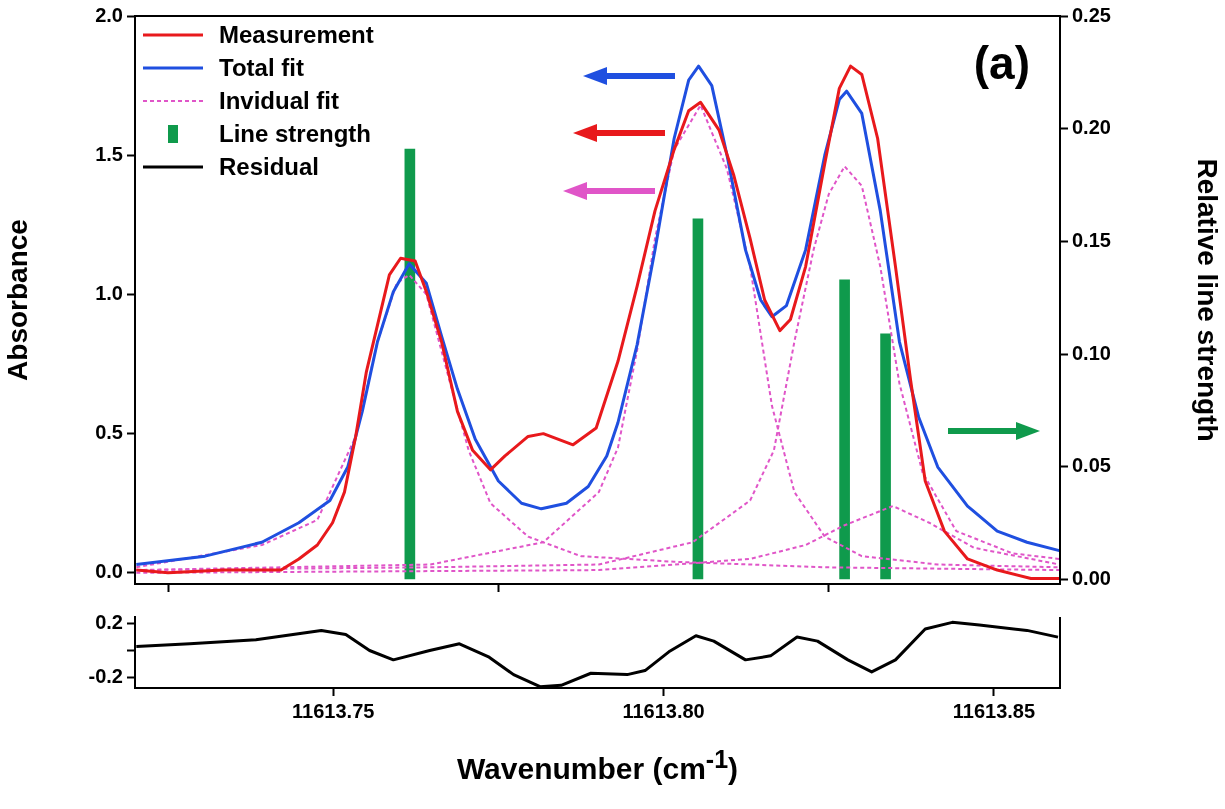 The height and width of the screenshot is (809, 1225). Describe the element at coordinates (109, 292) in the screenshot. I see `y-tick-label: 1.0` at that location.